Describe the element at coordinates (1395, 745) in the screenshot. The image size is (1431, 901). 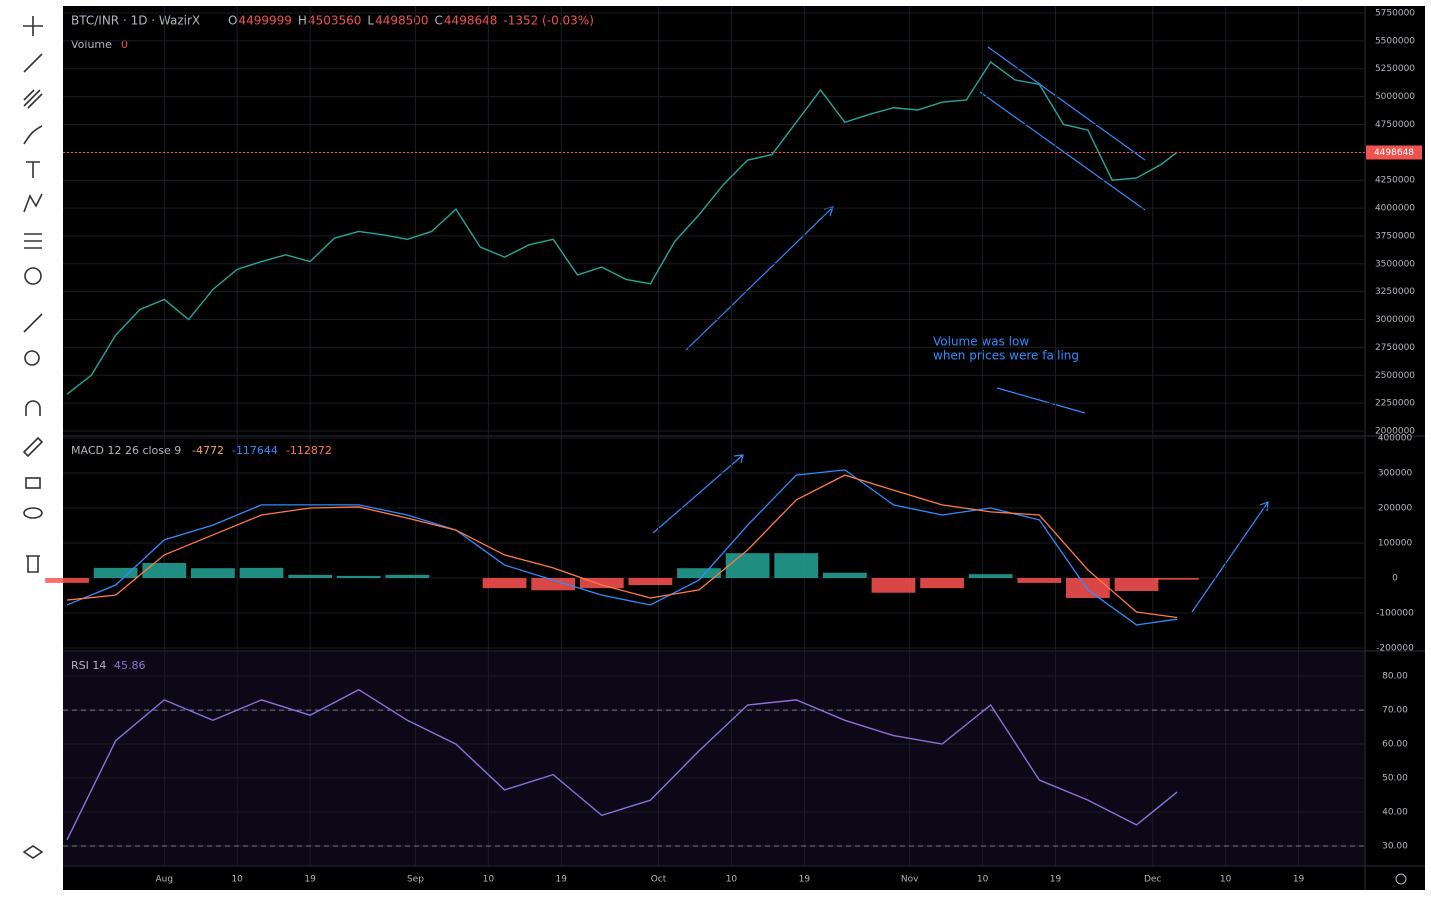
I see `y-tick-label: 60.00` at that location.